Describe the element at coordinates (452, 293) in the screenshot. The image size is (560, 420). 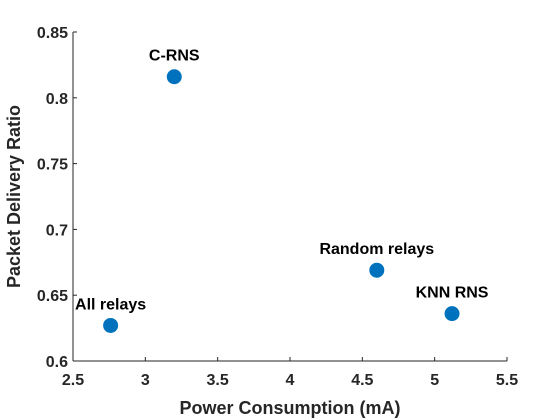
I see `point-label: KNN RNS` at that location.